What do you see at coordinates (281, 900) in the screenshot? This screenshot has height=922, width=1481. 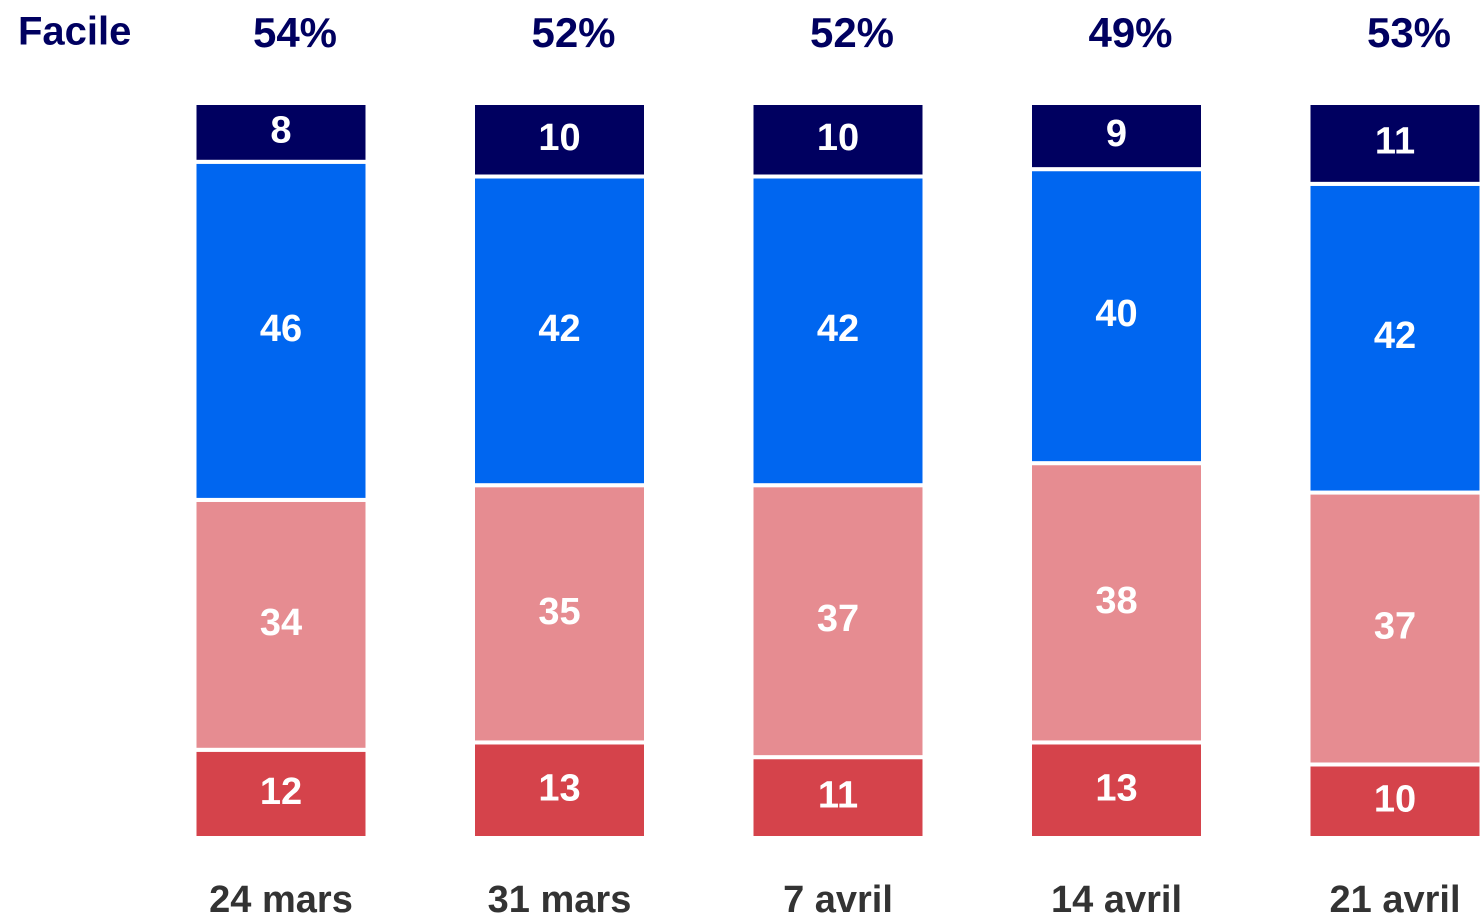 I see `x-tick-label: 24 mars` at bounding box center [281, 900].